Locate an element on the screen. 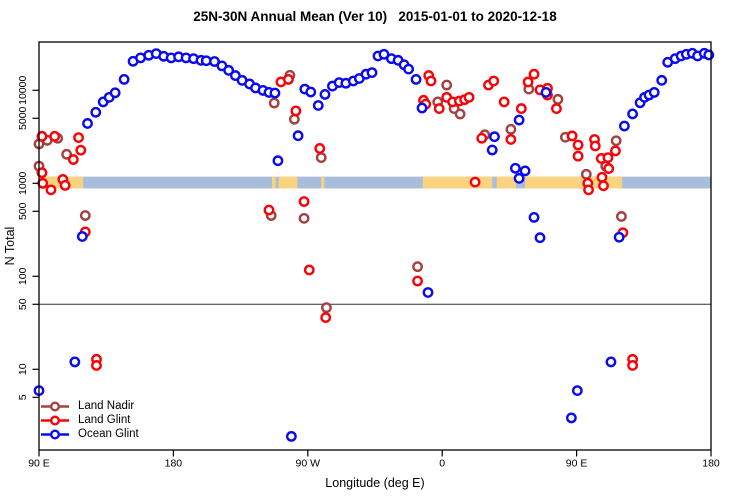 This screenshot has height=500, width=750. y-tick-label: 500 is located at coordinates (23, 211).